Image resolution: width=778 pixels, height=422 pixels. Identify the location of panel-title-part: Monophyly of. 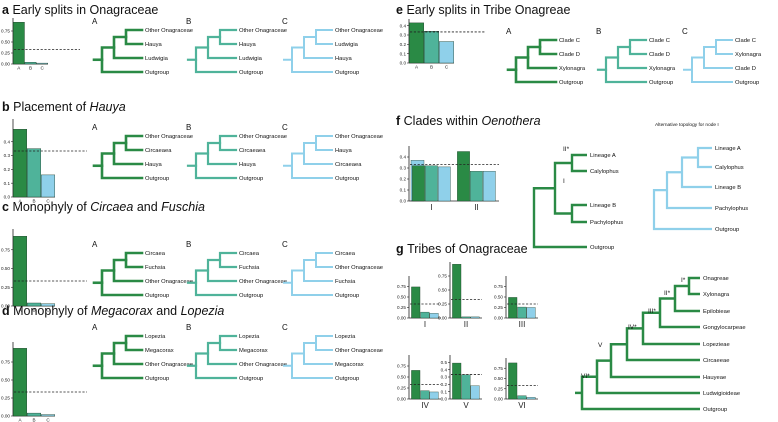
(52, 311).